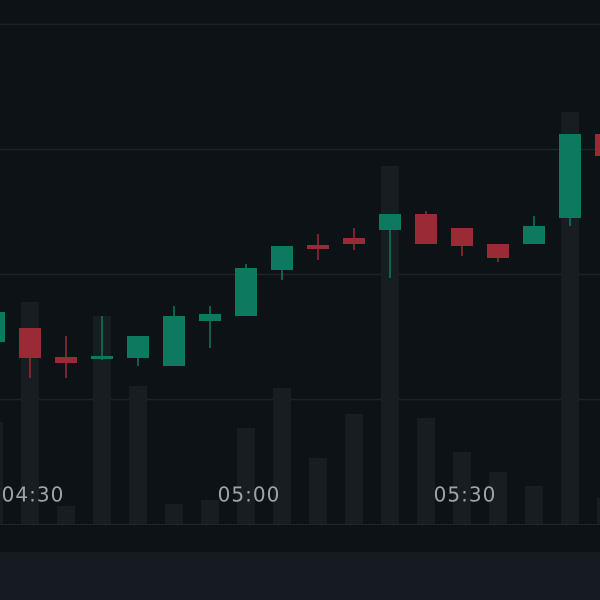 This screenshot has height=600, width=600. What do you see at coordinates (300, 538) in the screenshot?
I see `axis-strip` at bounding box center [300, 538].